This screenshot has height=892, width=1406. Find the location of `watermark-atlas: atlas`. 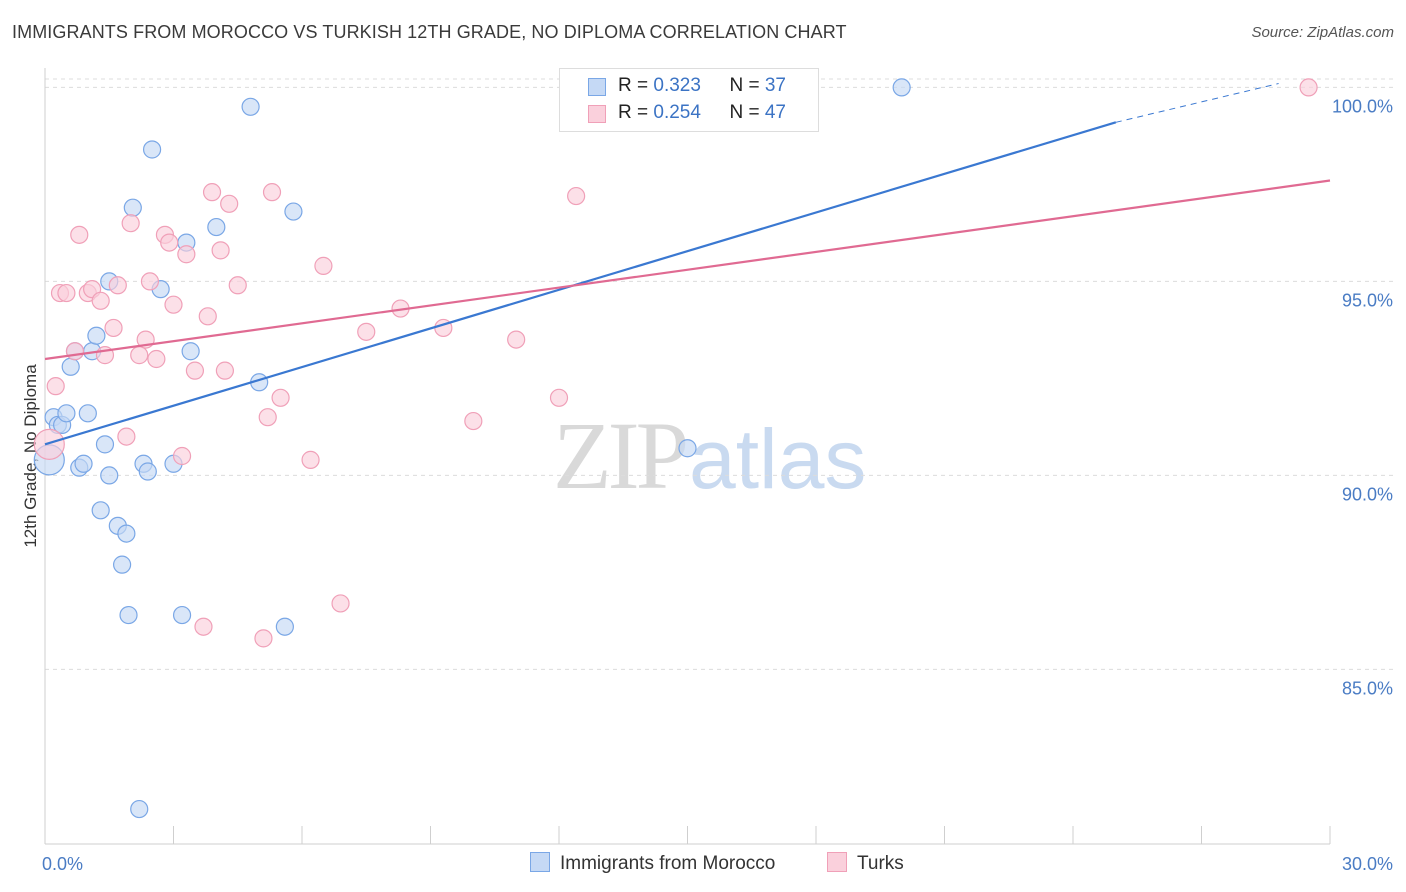

watermark-atlas: atlas is located at coordinates (778, 459).